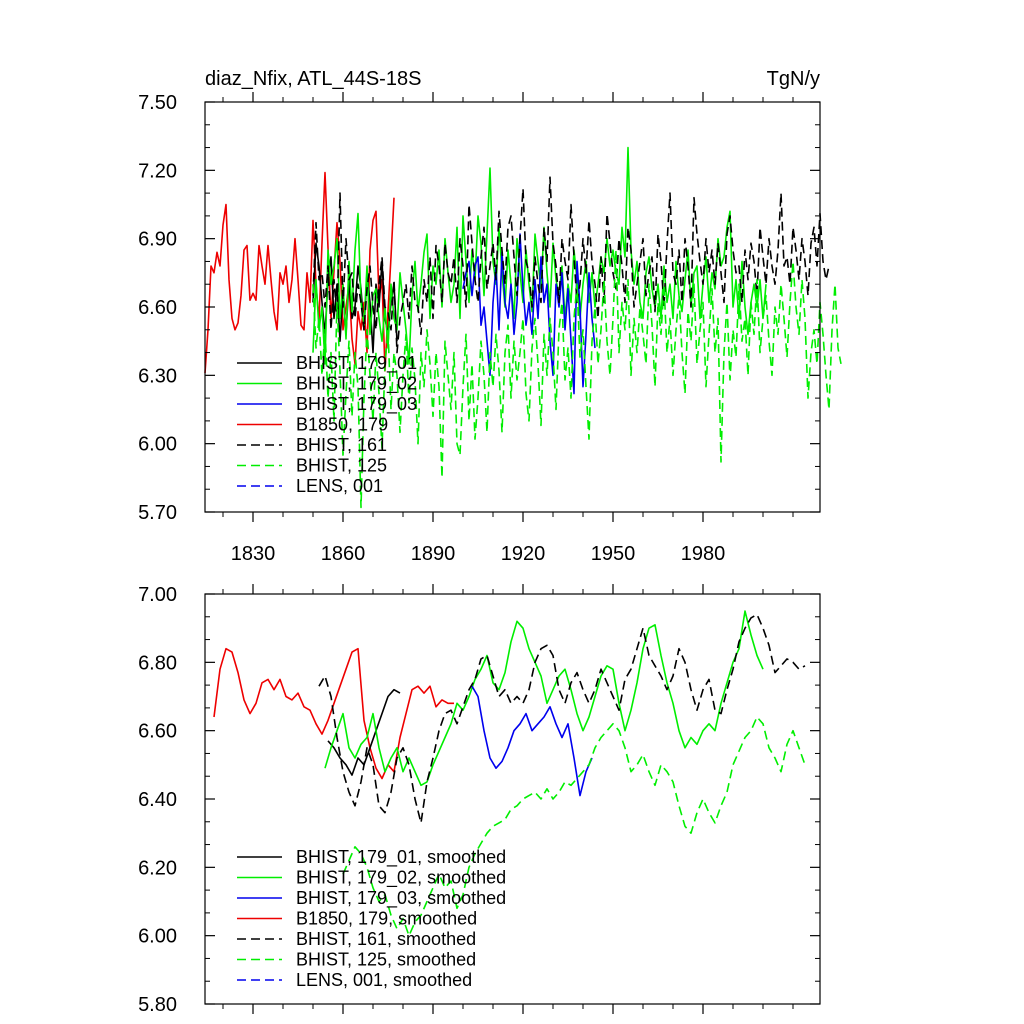  I want to click on bot-legend-label: BHIST, 179_01, smoothed, so click(401, 857).